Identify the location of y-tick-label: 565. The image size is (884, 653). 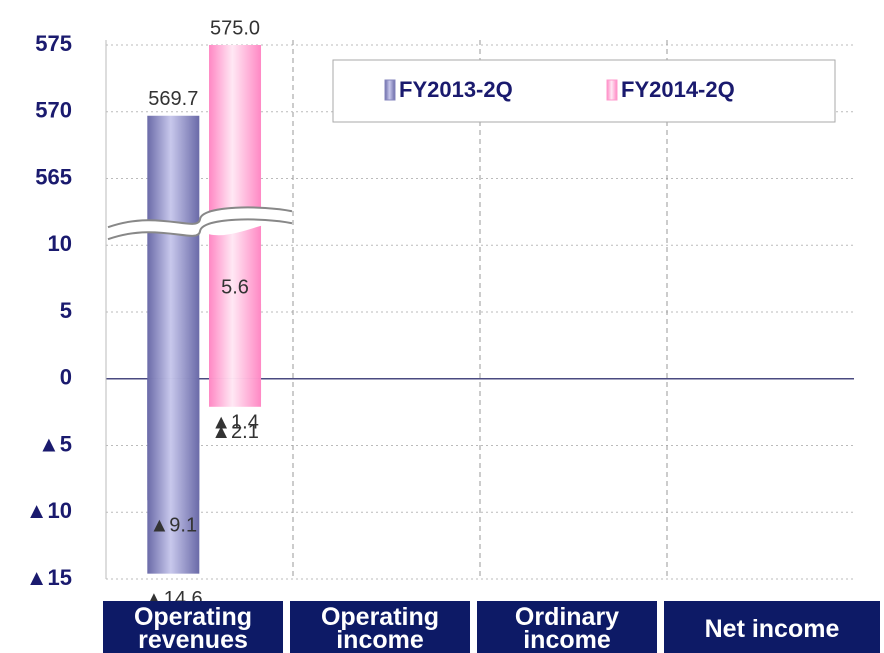
(53, 176).